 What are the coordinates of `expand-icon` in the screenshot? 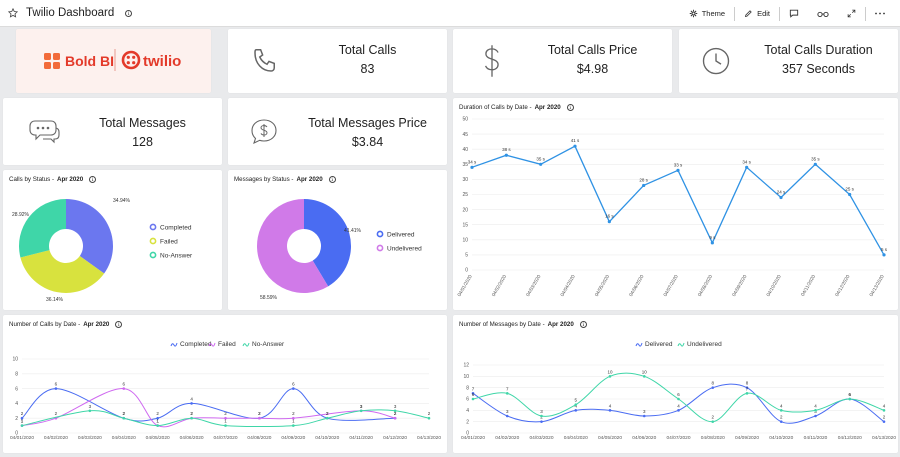 It's located at (851, 13).